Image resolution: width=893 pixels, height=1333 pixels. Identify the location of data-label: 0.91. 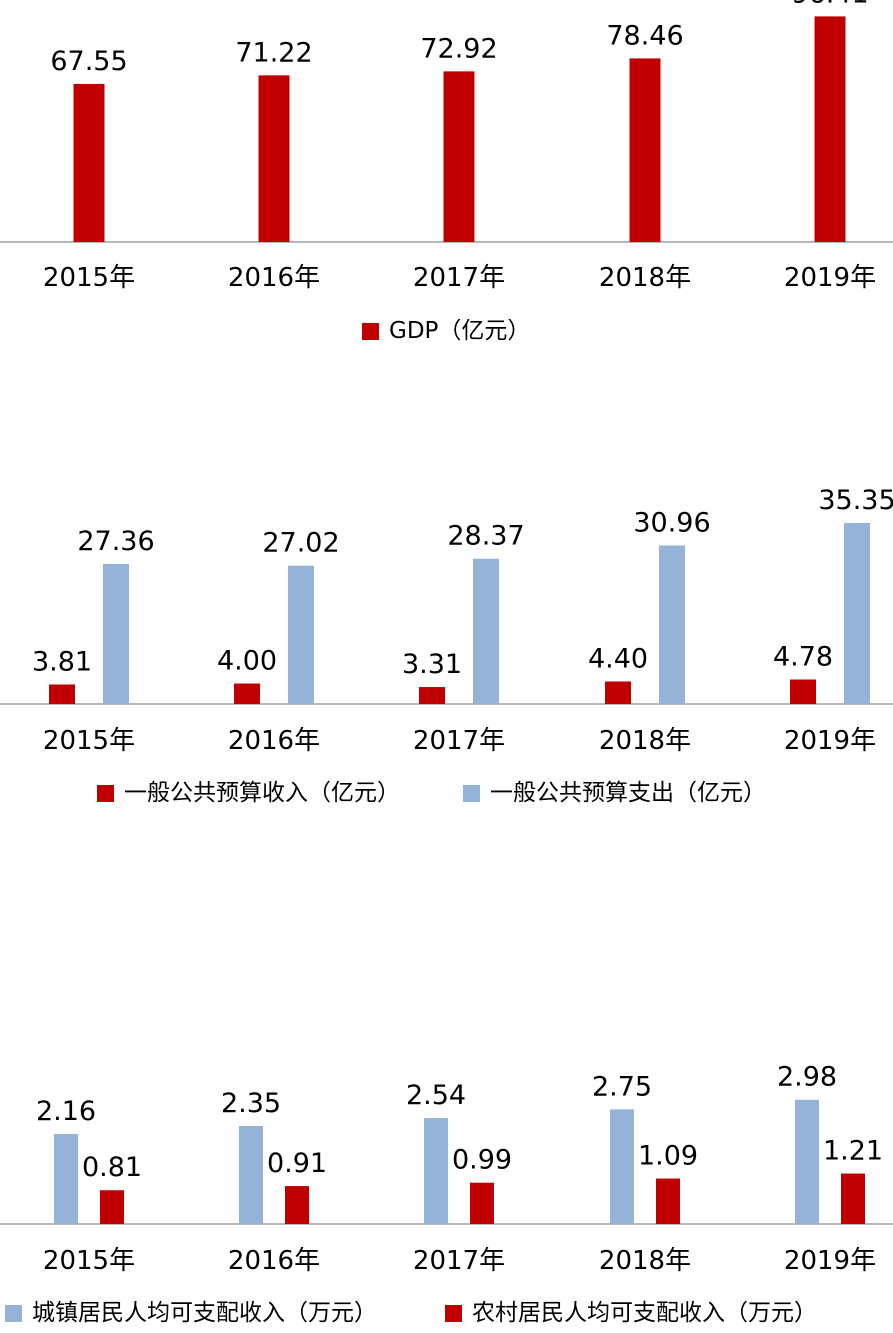
(297, 1163).